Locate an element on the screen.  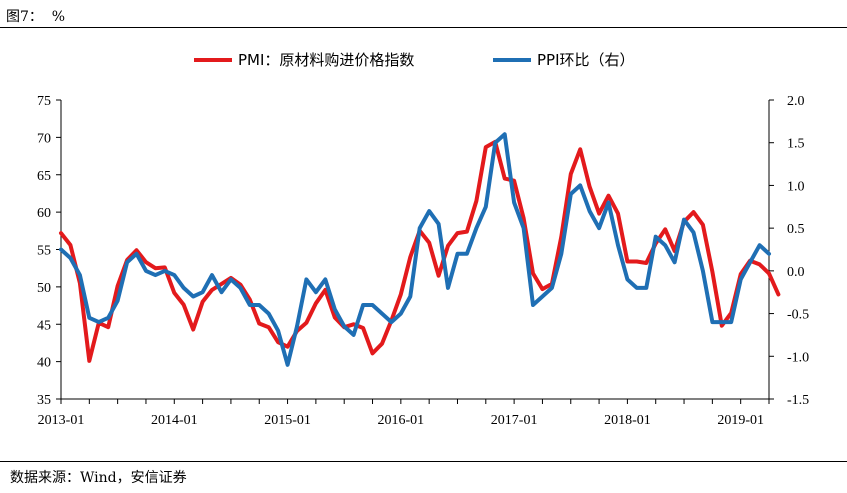
legend-label: PMI：原材料购进价格指数 is located at coordinates (326, 60).